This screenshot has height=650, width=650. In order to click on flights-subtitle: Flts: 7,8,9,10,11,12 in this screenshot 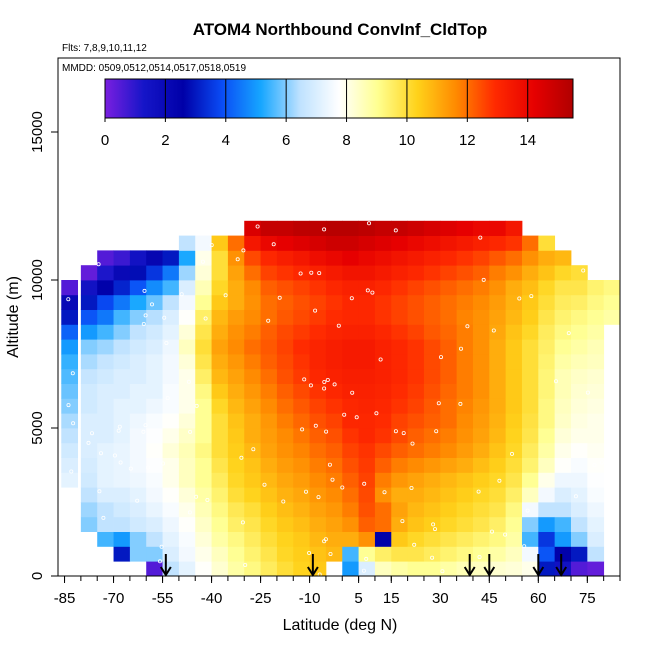, I will do `click(104, 48)`.